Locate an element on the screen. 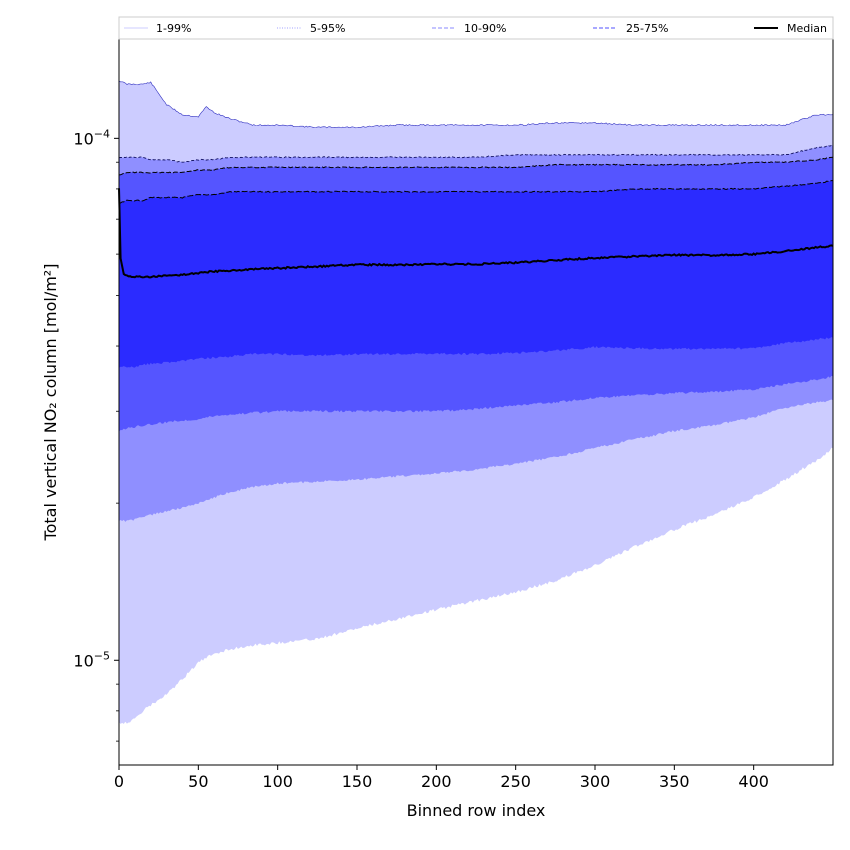 This screenshot has height=850, width=850. legend-box is located at coordinates (476, 28).